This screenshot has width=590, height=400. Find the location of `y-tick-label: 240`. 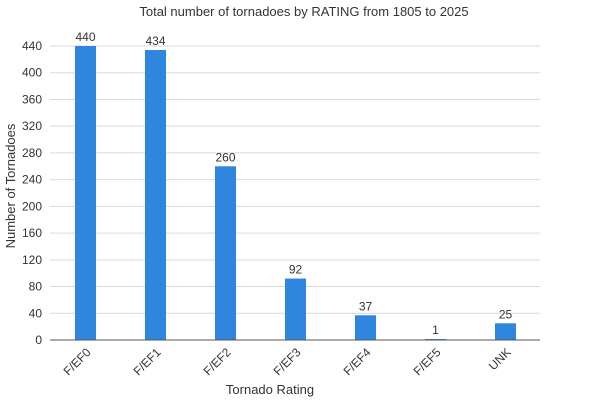

y-tick-label: 240 is located at coordinates (32, 180).